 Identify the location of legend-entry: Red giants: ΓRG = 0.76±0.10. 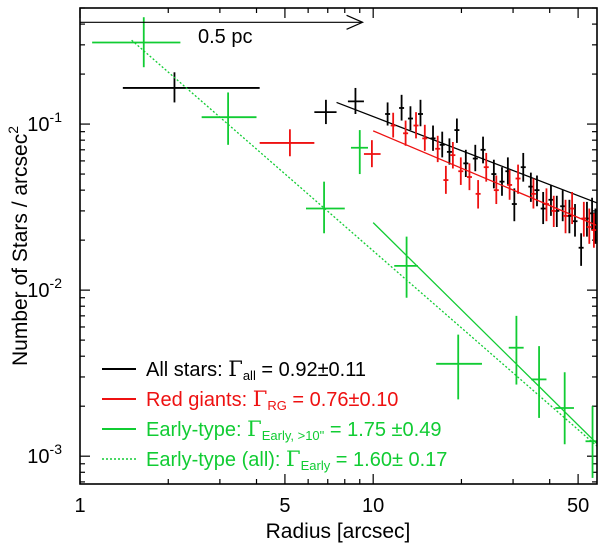
(272, 400).